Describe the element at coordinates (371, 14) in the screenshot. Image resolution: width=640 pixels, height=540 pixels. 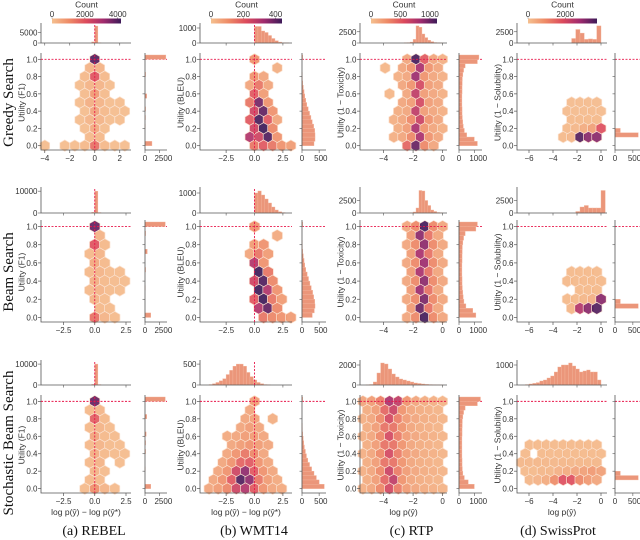
I see `colorbar-tick-label: 0` at that location.